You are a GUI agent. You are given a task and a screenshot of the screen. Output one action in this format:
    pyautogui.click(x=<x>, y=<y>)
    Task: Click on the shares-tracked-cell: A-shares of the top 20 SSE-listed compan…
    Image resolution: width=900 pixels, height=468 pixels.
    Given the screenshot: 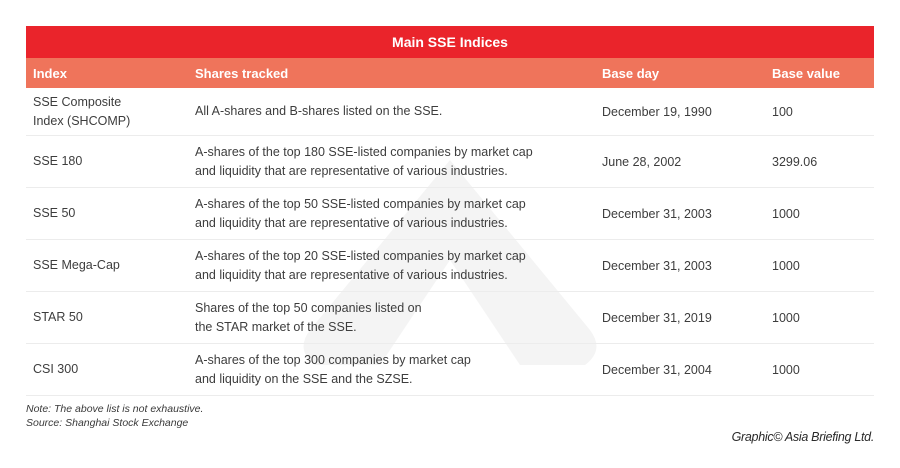 What is the action you would take?
    pyautogui.click(x=397, y=266)
    